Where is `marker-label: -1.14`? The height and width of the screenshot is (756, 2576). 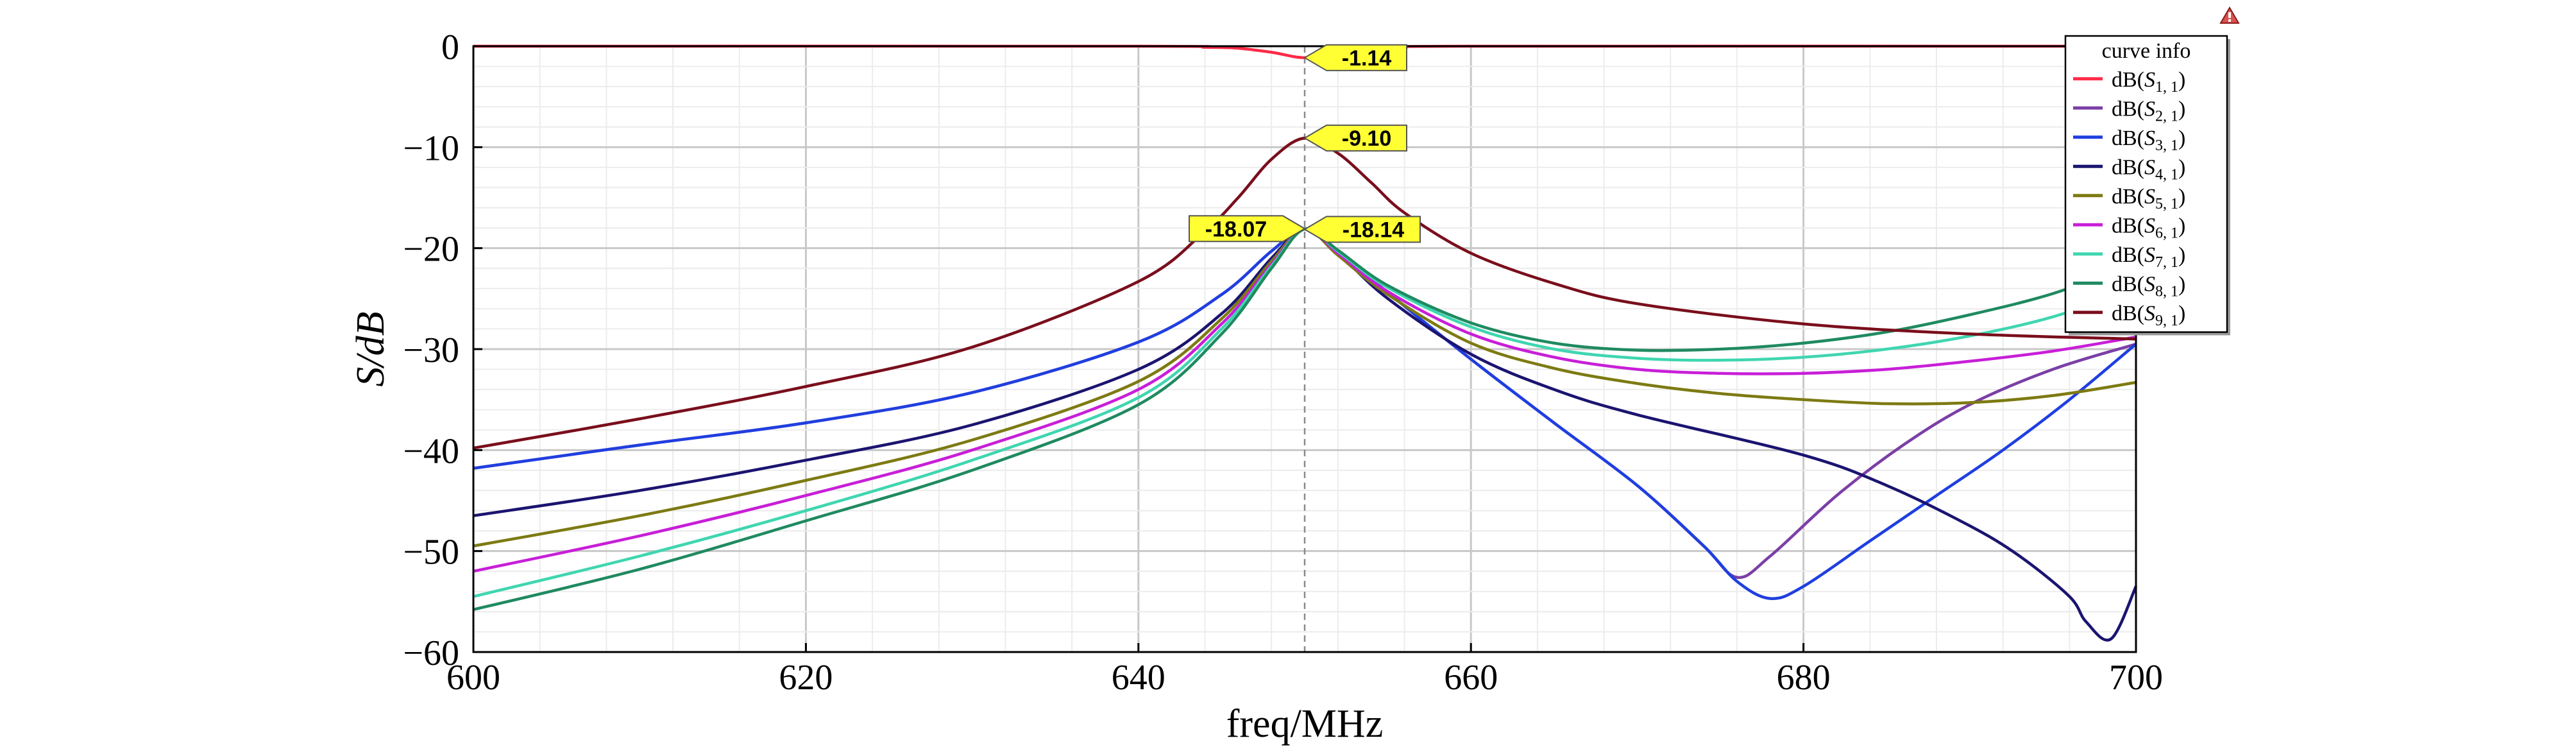
marker-label: -1.14 is located at coordinates (1355, 57).